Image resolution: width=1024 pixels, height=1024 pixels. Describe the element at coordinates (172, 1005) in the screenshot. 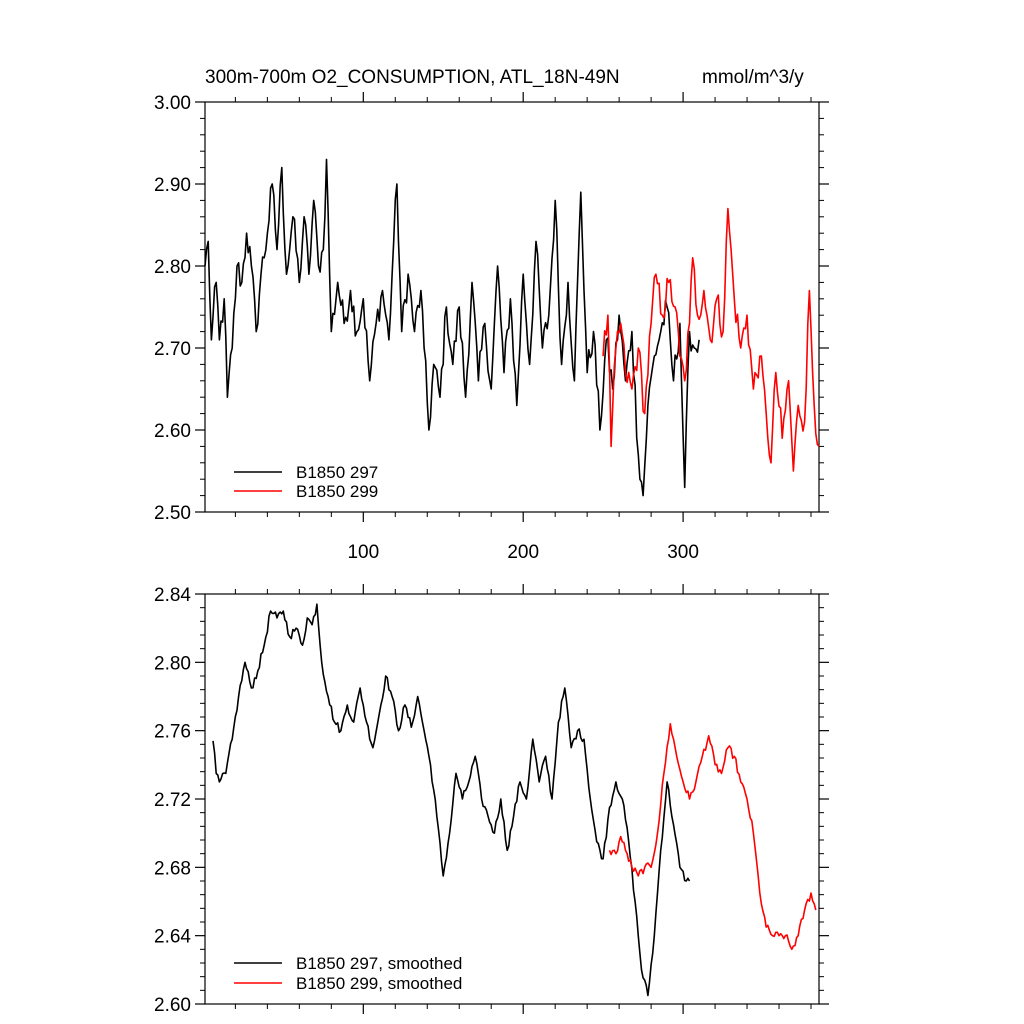

I see `bottom-ytick-label: 2.60` at that location.